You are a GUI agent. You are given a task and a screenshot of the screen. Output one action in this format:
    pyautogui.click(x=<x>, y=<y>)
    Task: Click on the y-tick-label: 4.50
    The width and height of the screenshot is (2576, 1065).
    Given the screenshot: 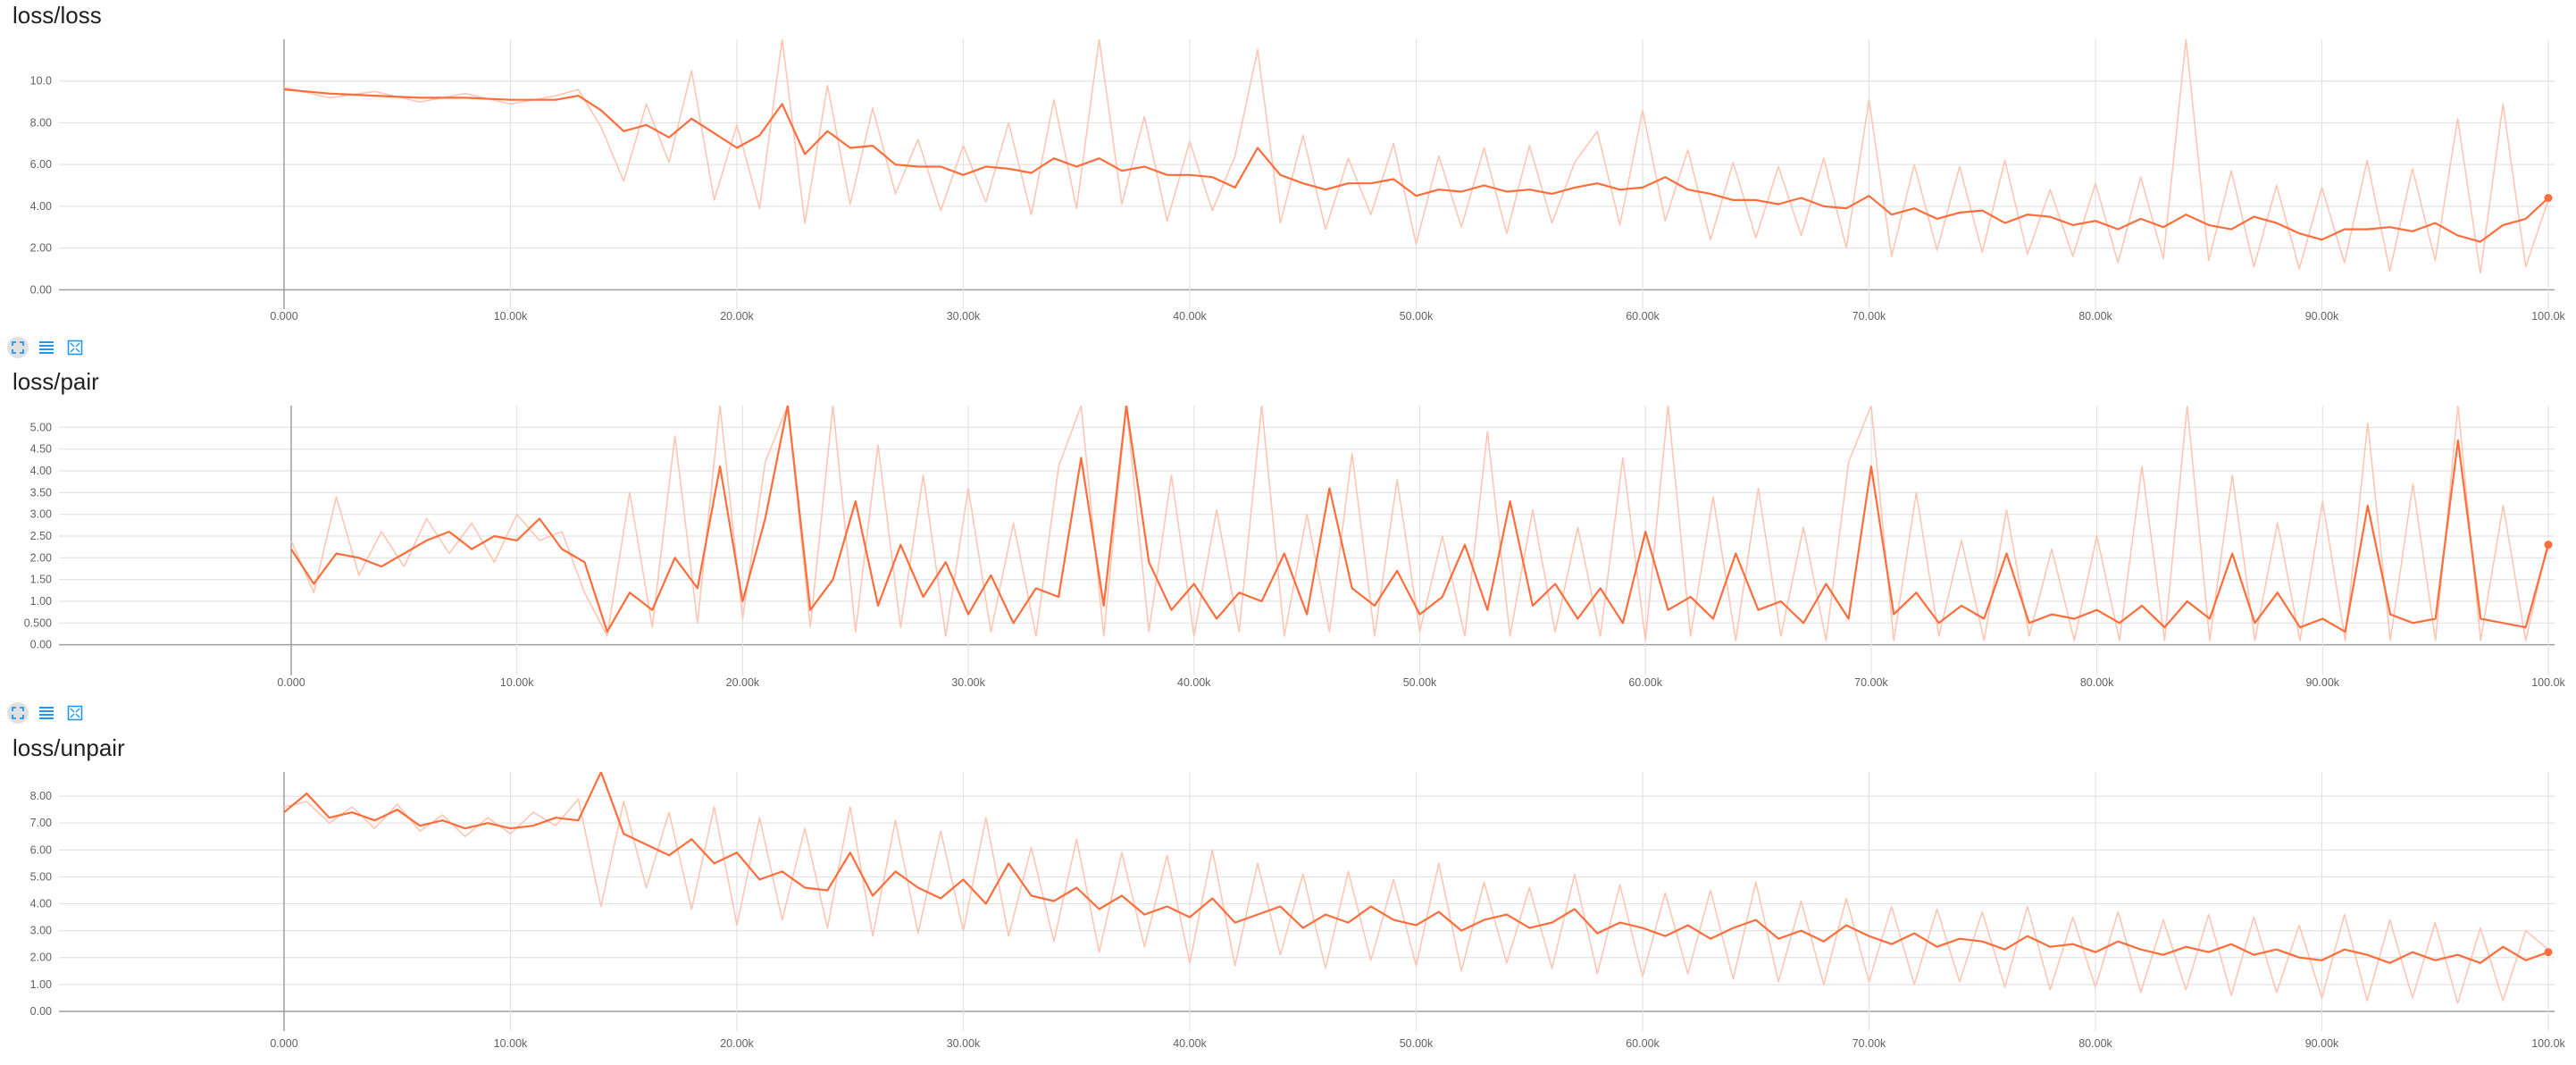 What is the action you would take?
    pyautogui.click(x=41, y=449)
    